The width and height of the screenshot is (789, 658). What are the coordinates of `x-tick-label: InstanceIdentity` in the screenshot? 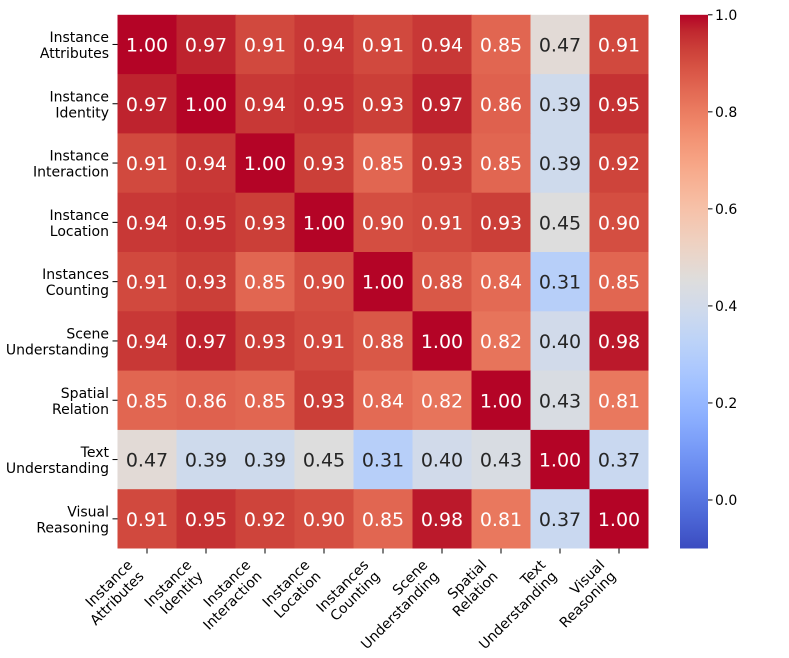 It's located at (174, 589).